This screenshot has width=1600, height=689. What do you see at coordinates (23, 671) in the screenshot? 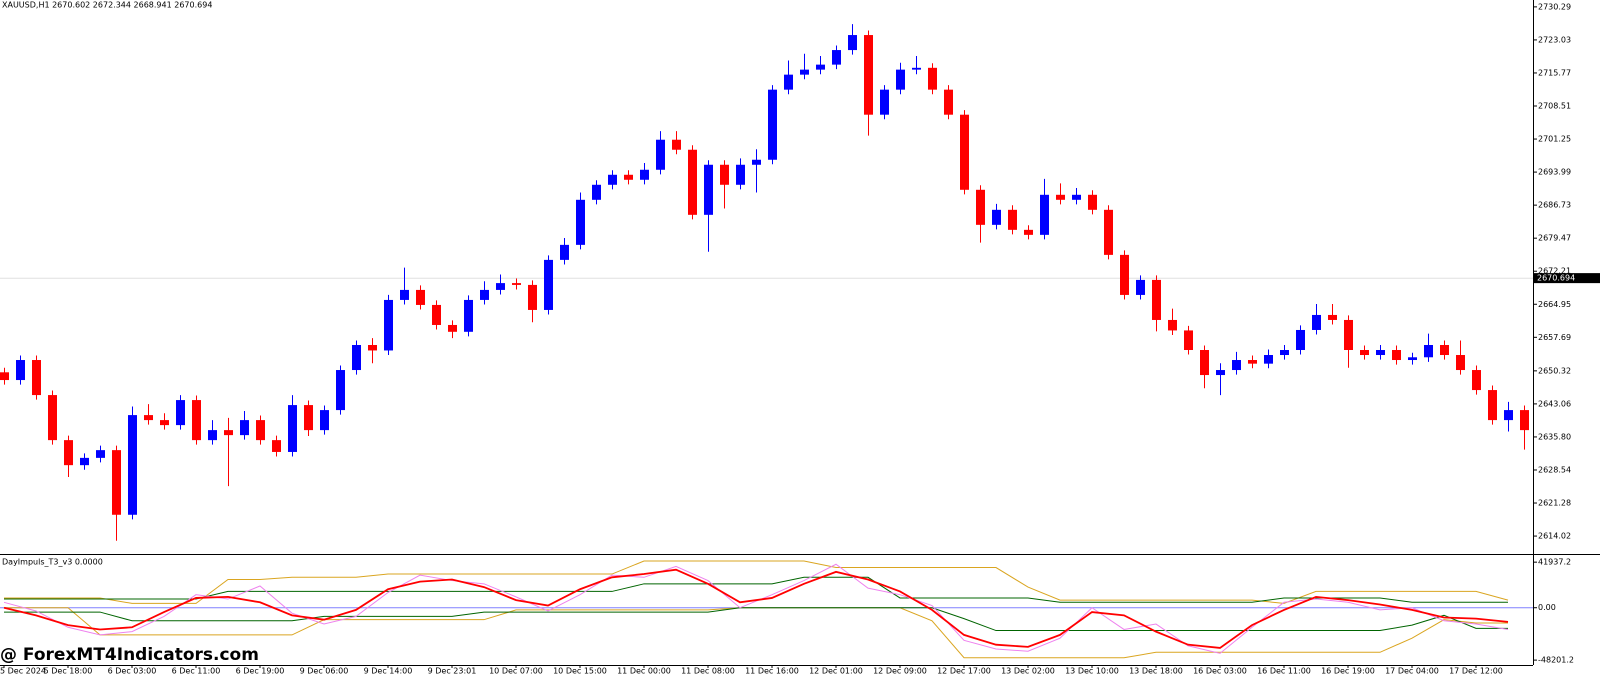
I see `x-tick-label: 5 Dec 2024` at bounding box center [23, 671].